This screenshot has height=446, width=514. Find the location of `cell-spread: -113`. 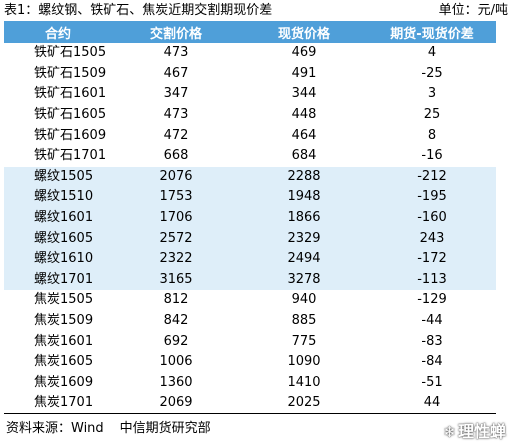

cell-spread: -113 is located at coordinates (432, 280).